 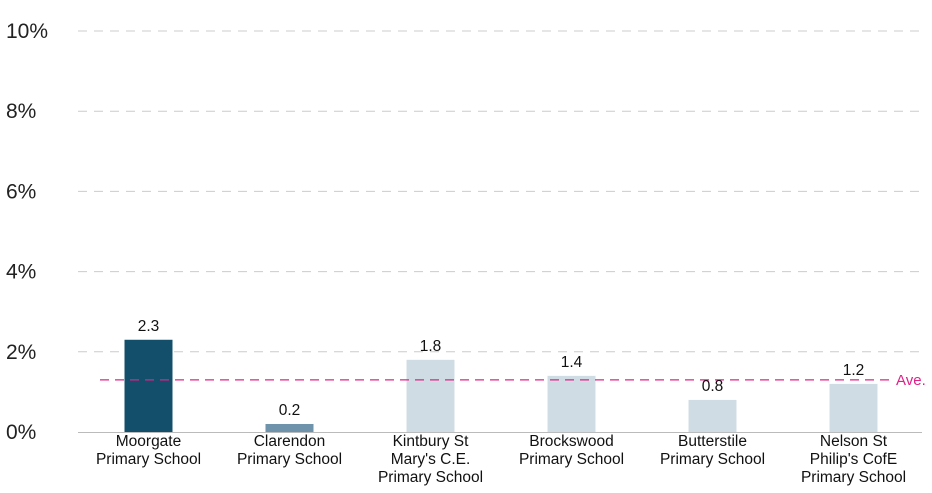 What do you see at coordinates (911, 380) in the screenshot?
I see `average-label: Ave.` at bounding box center [911, 380].